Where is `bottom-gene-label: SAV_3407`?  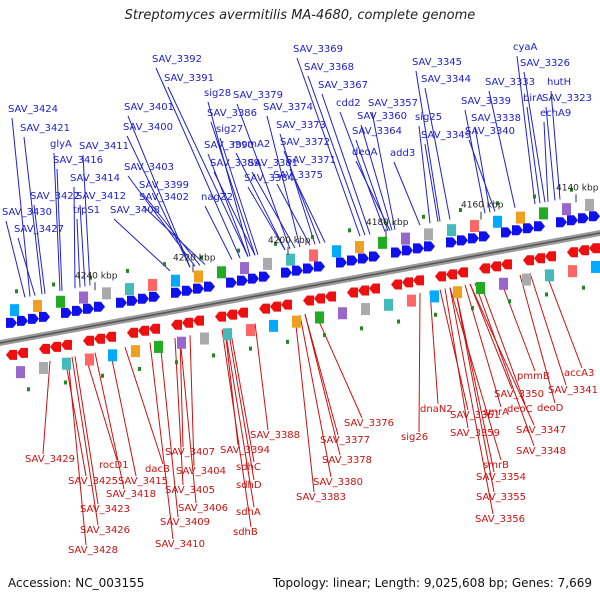 bottom-gene-label: SAV_3407 is located at coordinates (190, 452).